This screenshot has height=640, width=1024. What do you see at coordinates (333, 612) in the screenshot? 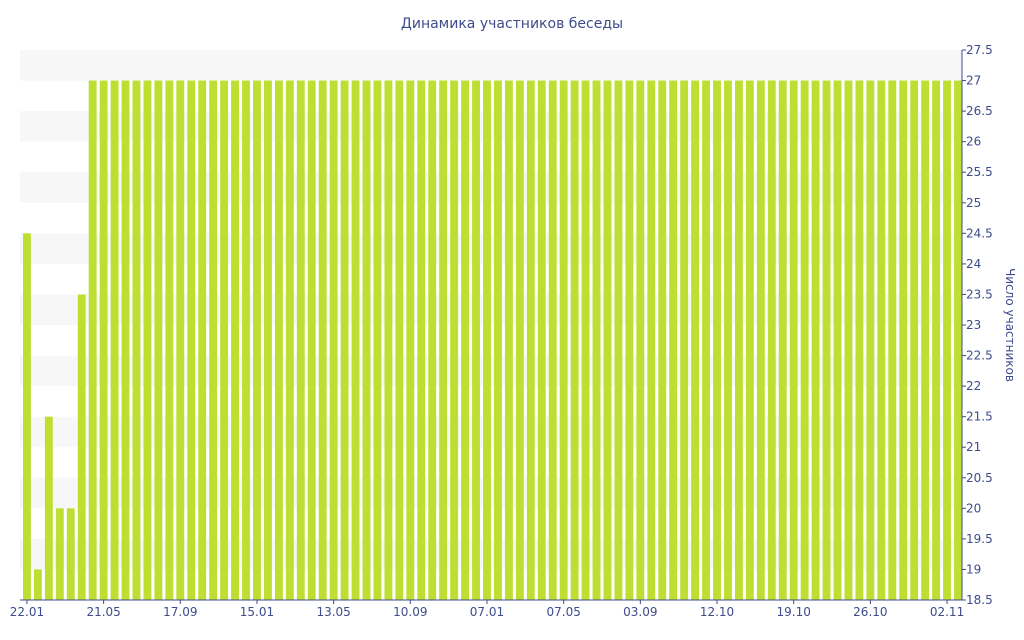
I see `x-tick-label: 13.05` at bounding box center [333, 612].